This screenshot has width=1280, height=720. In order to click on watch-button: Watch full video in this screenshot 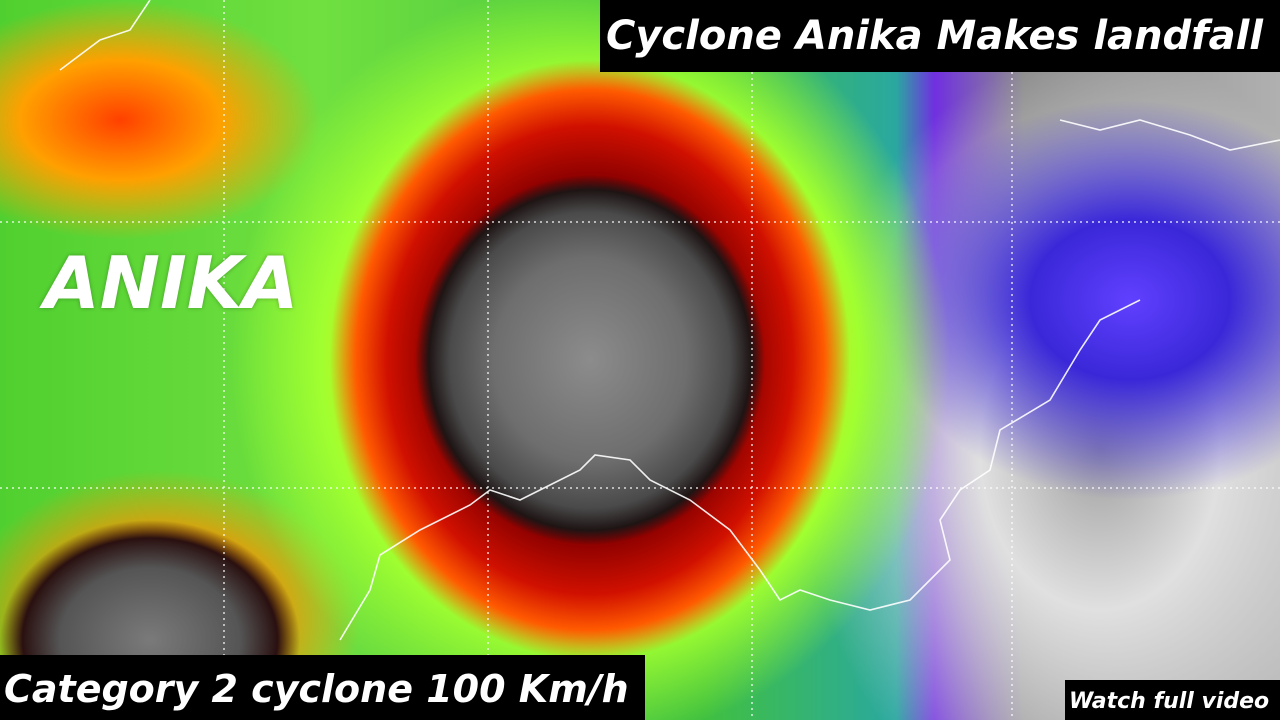, I will do `click(1172, 700)`.